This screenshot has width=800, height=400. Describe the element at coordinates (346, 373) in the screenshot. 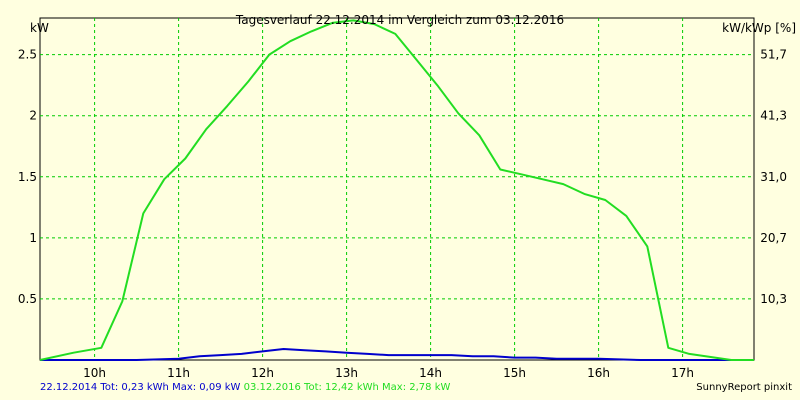

I see `x-tick-label: 13h` at that location.